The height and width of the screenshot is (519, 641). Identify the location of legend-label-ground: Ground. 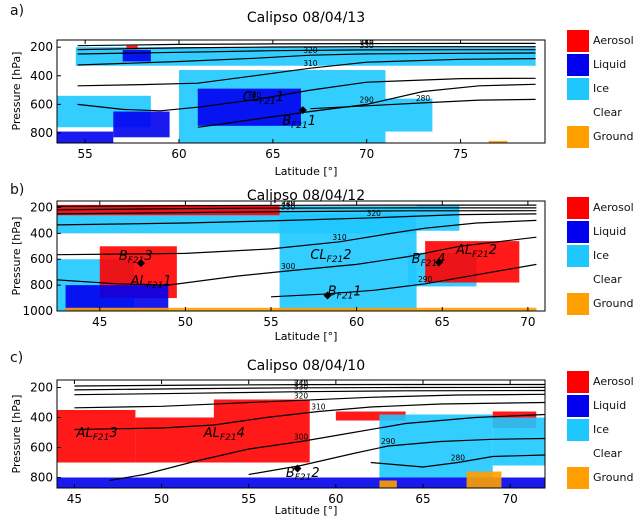
(613, 477).